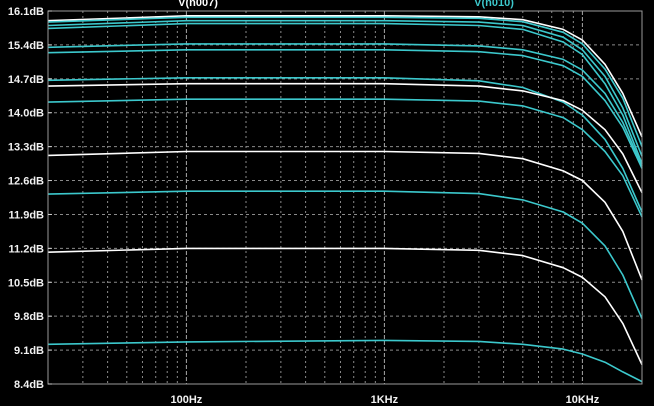 This screenshot has width=654, height=406. I want to click on legend-entry-n010: V(n010), so click(494, 4).